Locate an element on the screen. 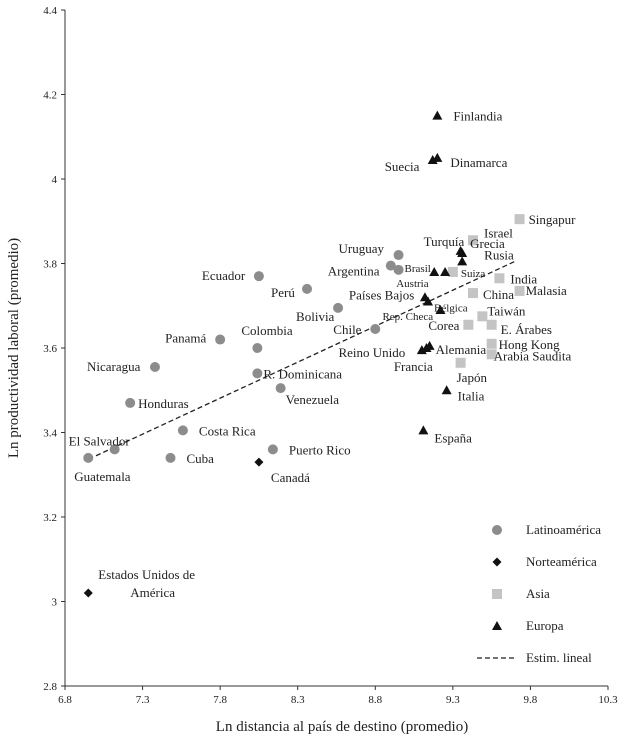 This screenshot has height=739, width=624. point-label: Canadá is located at coordinates (290, 477).